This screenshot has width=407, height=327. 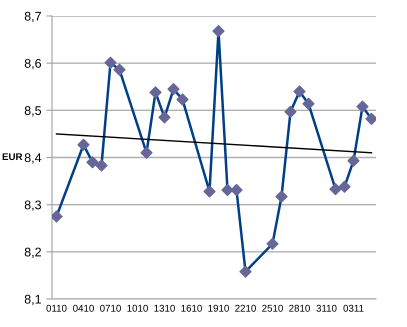 What do you see at coordinates (137, 308) in the screenshot?
I see `x-tick-label: 1010` at bounding box center [137, 308].